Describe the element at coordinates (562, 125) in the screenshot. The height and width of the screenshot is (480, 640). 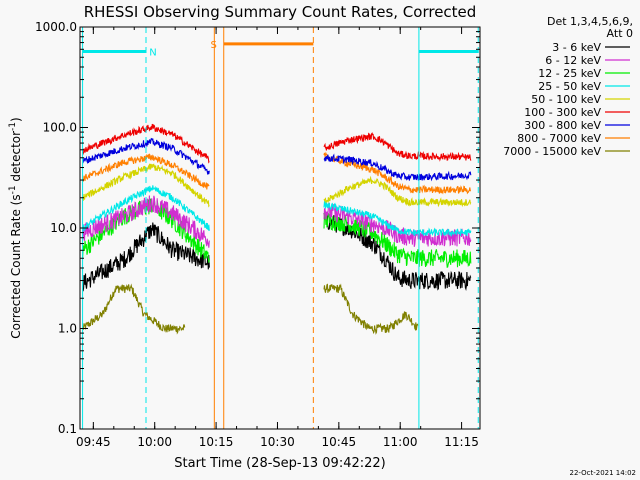
I see `legend-label-300-800-kev: 300 - 800 keV` at that location.